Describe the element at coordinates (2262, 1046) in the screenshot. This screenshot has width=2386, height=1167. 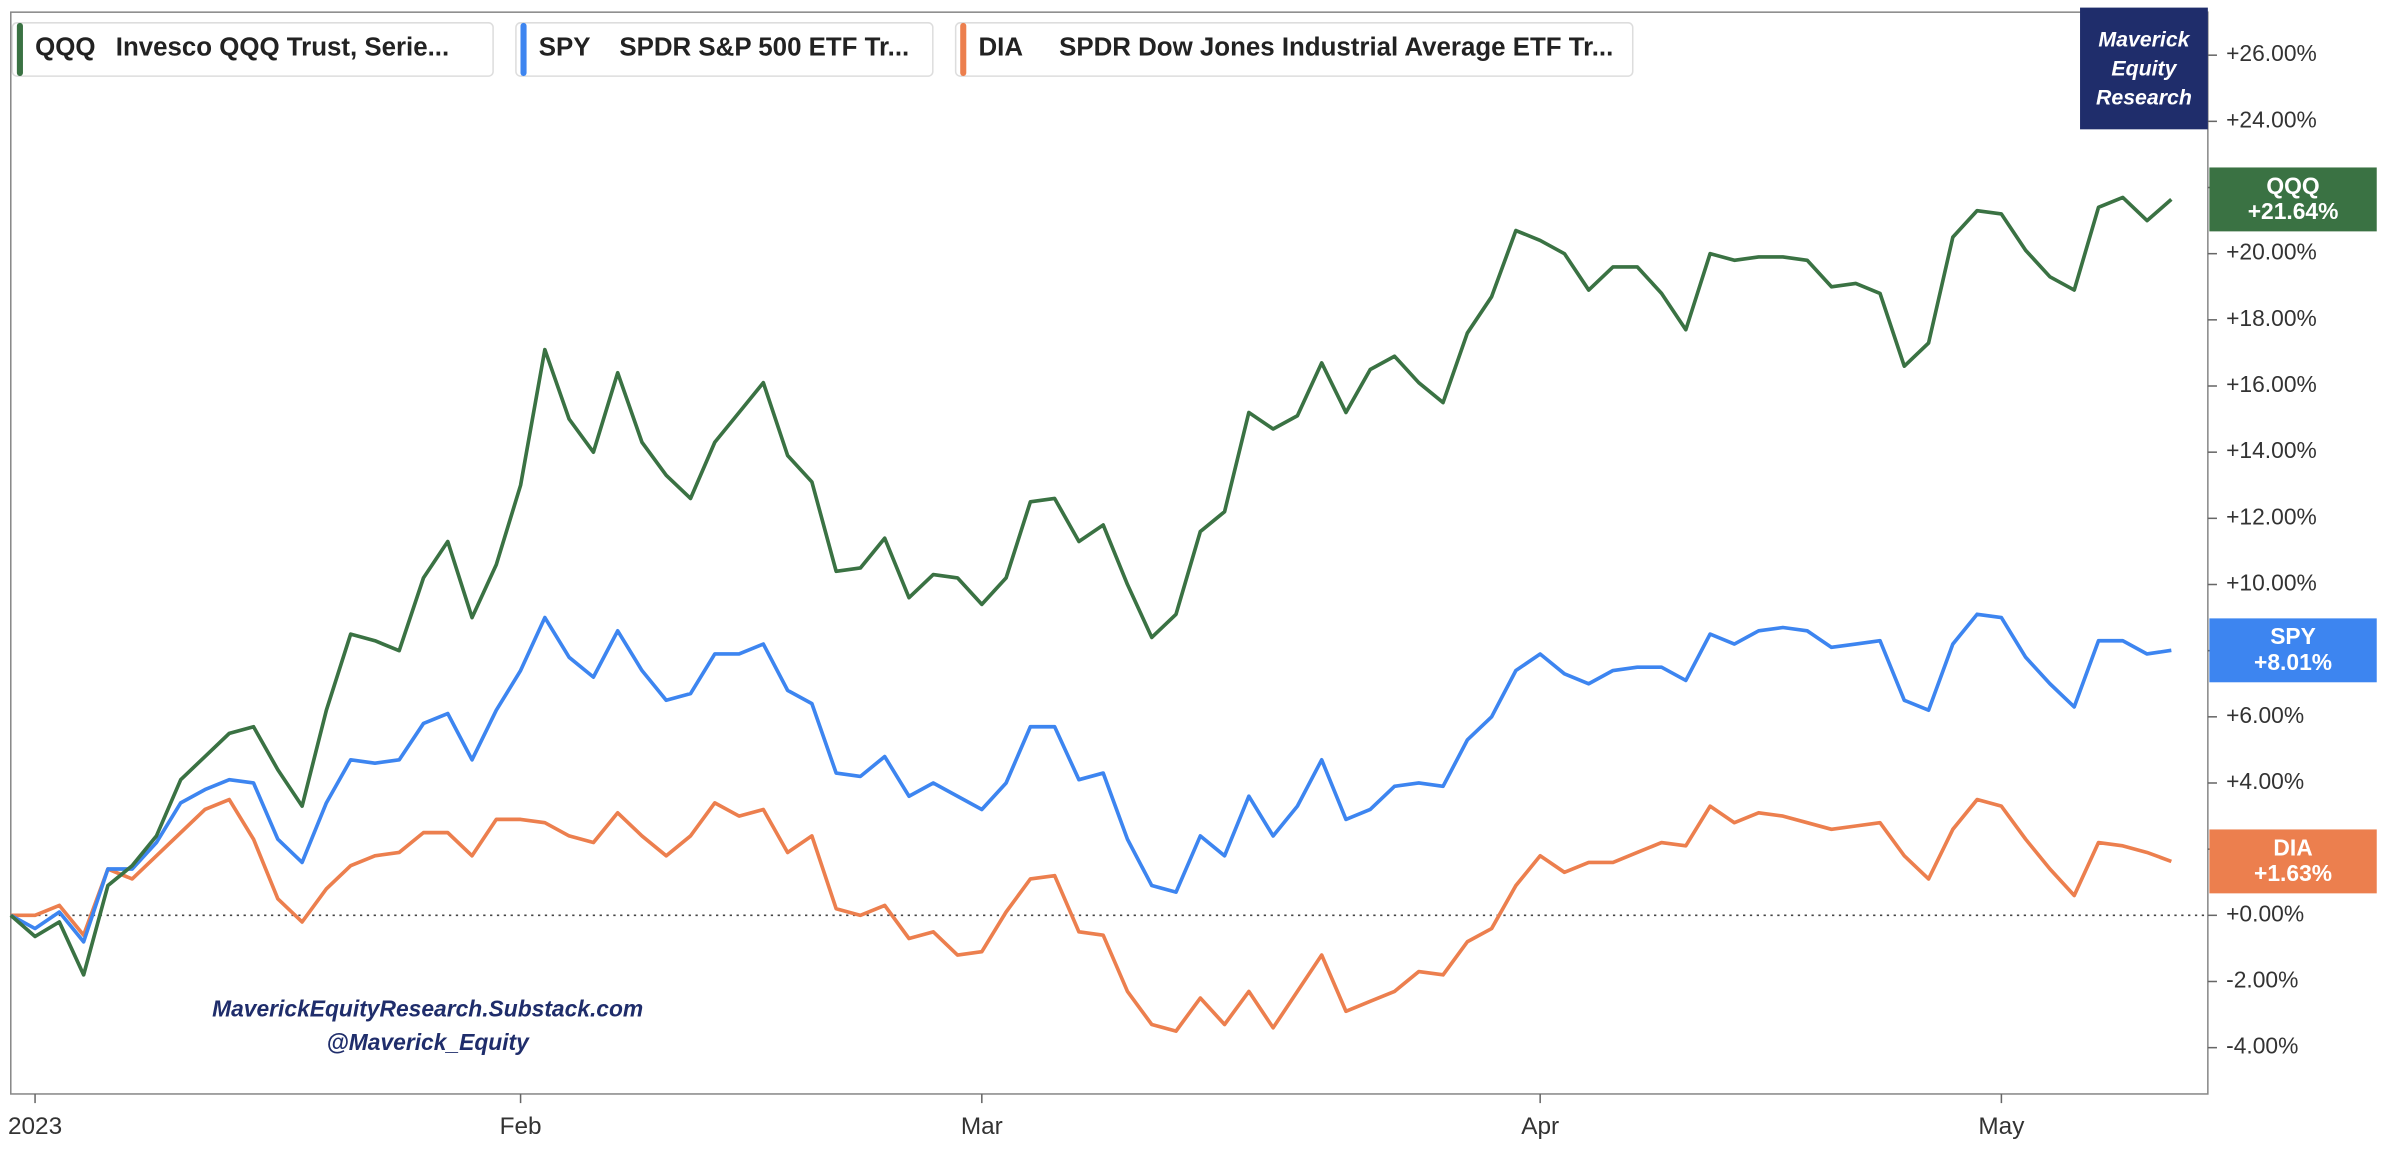
I see `y-tick-label: -4.00%` at that location.